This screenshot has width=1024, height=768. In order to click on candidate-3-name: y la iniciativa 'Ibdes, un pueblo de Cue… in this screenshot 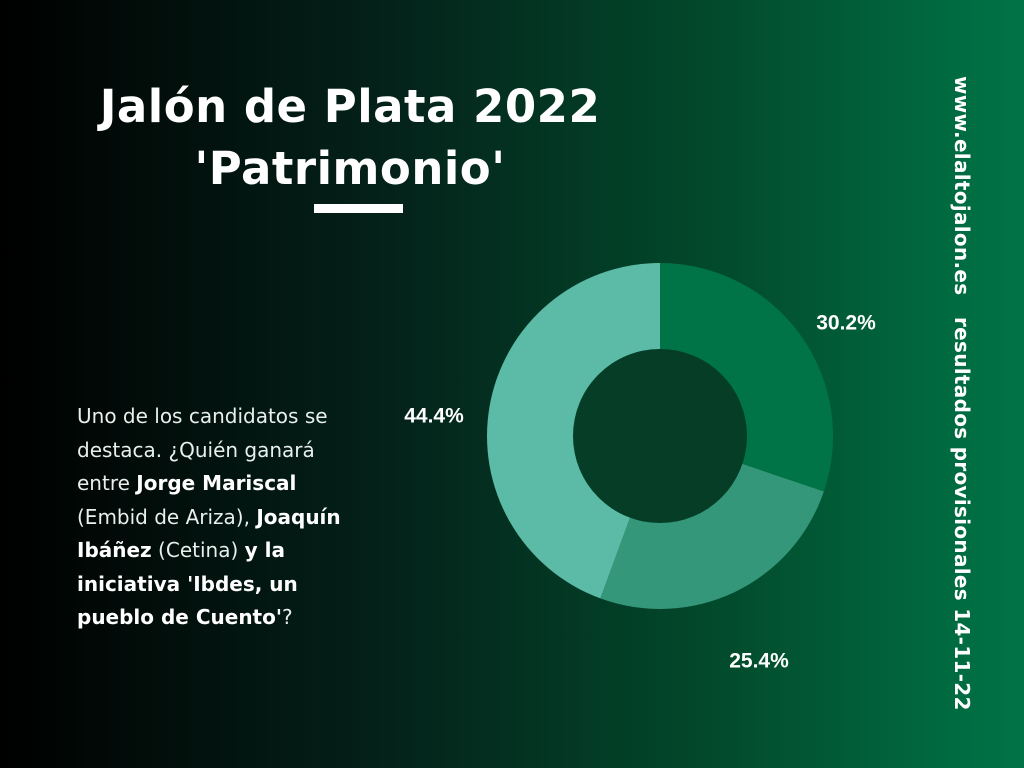, I will do `click(187, 583)`.